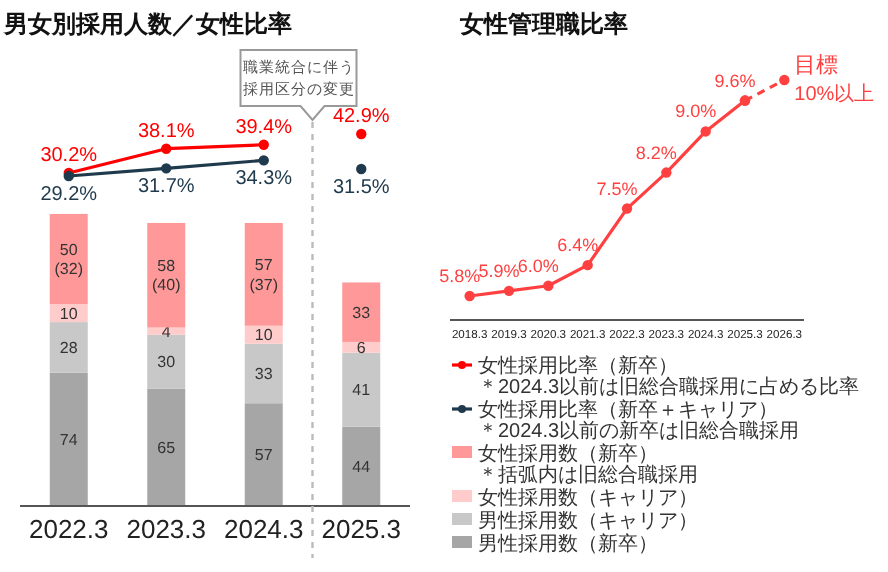 The width and height of the screenshot is (888, 572). I want to click on data-label: 6.4%, so click(578, 245).